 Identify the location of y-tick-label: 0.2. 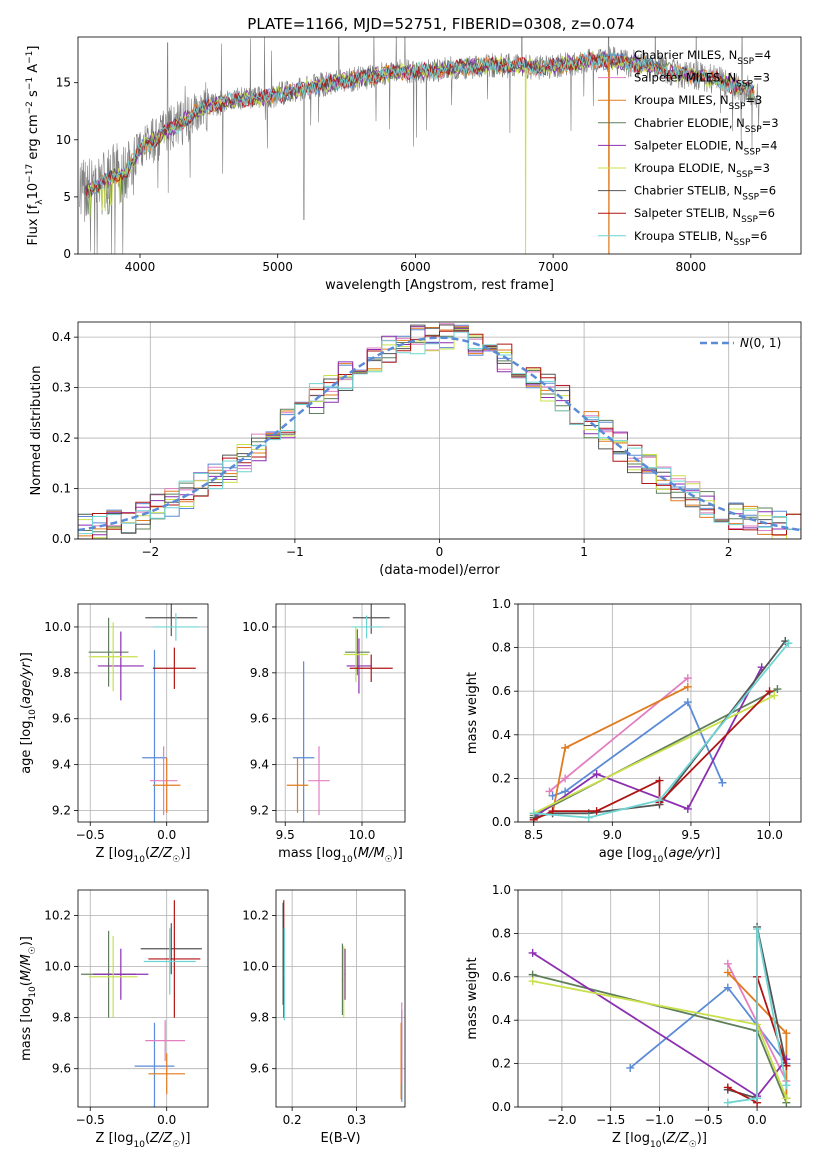
(501, 778).